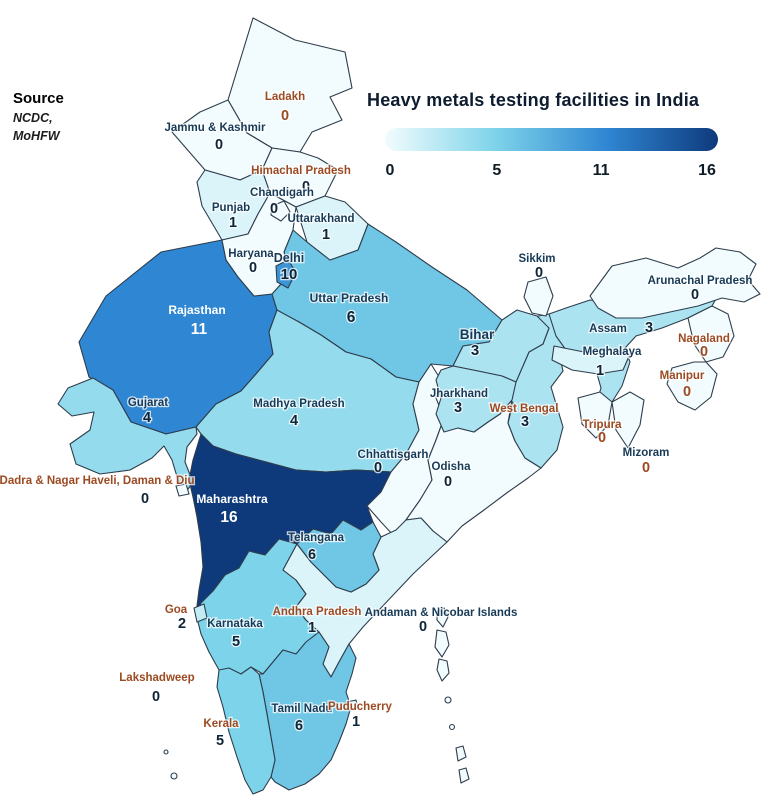 This screenshot has height=812, width=767. Describe the element at coordinates (536, 259) in the screenshot. I see `region-name-label-sikkim: Sikkim` at that location.